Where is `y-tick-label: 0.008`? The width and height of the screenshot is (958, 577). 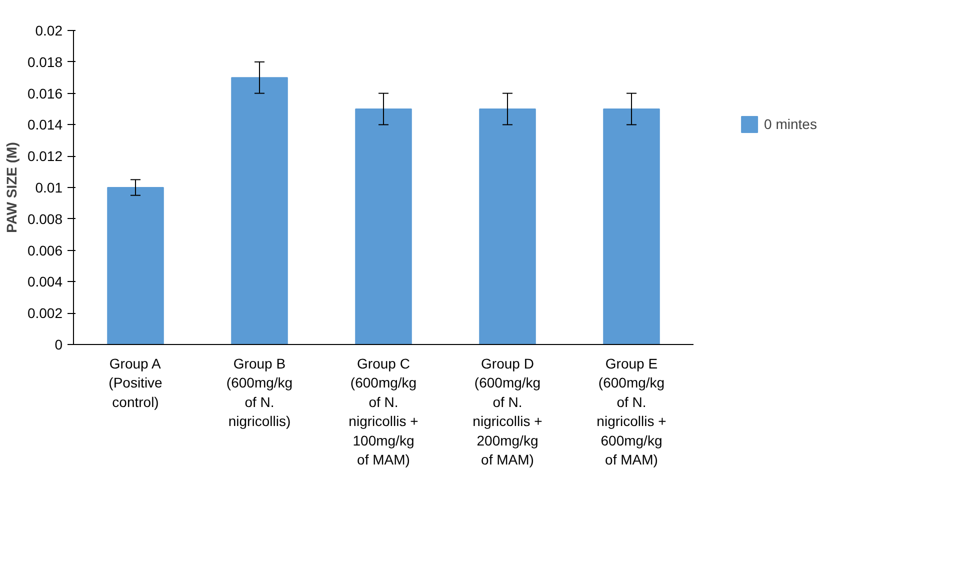
y-tick-label: 0.008 is located at coordinates (45, 218).